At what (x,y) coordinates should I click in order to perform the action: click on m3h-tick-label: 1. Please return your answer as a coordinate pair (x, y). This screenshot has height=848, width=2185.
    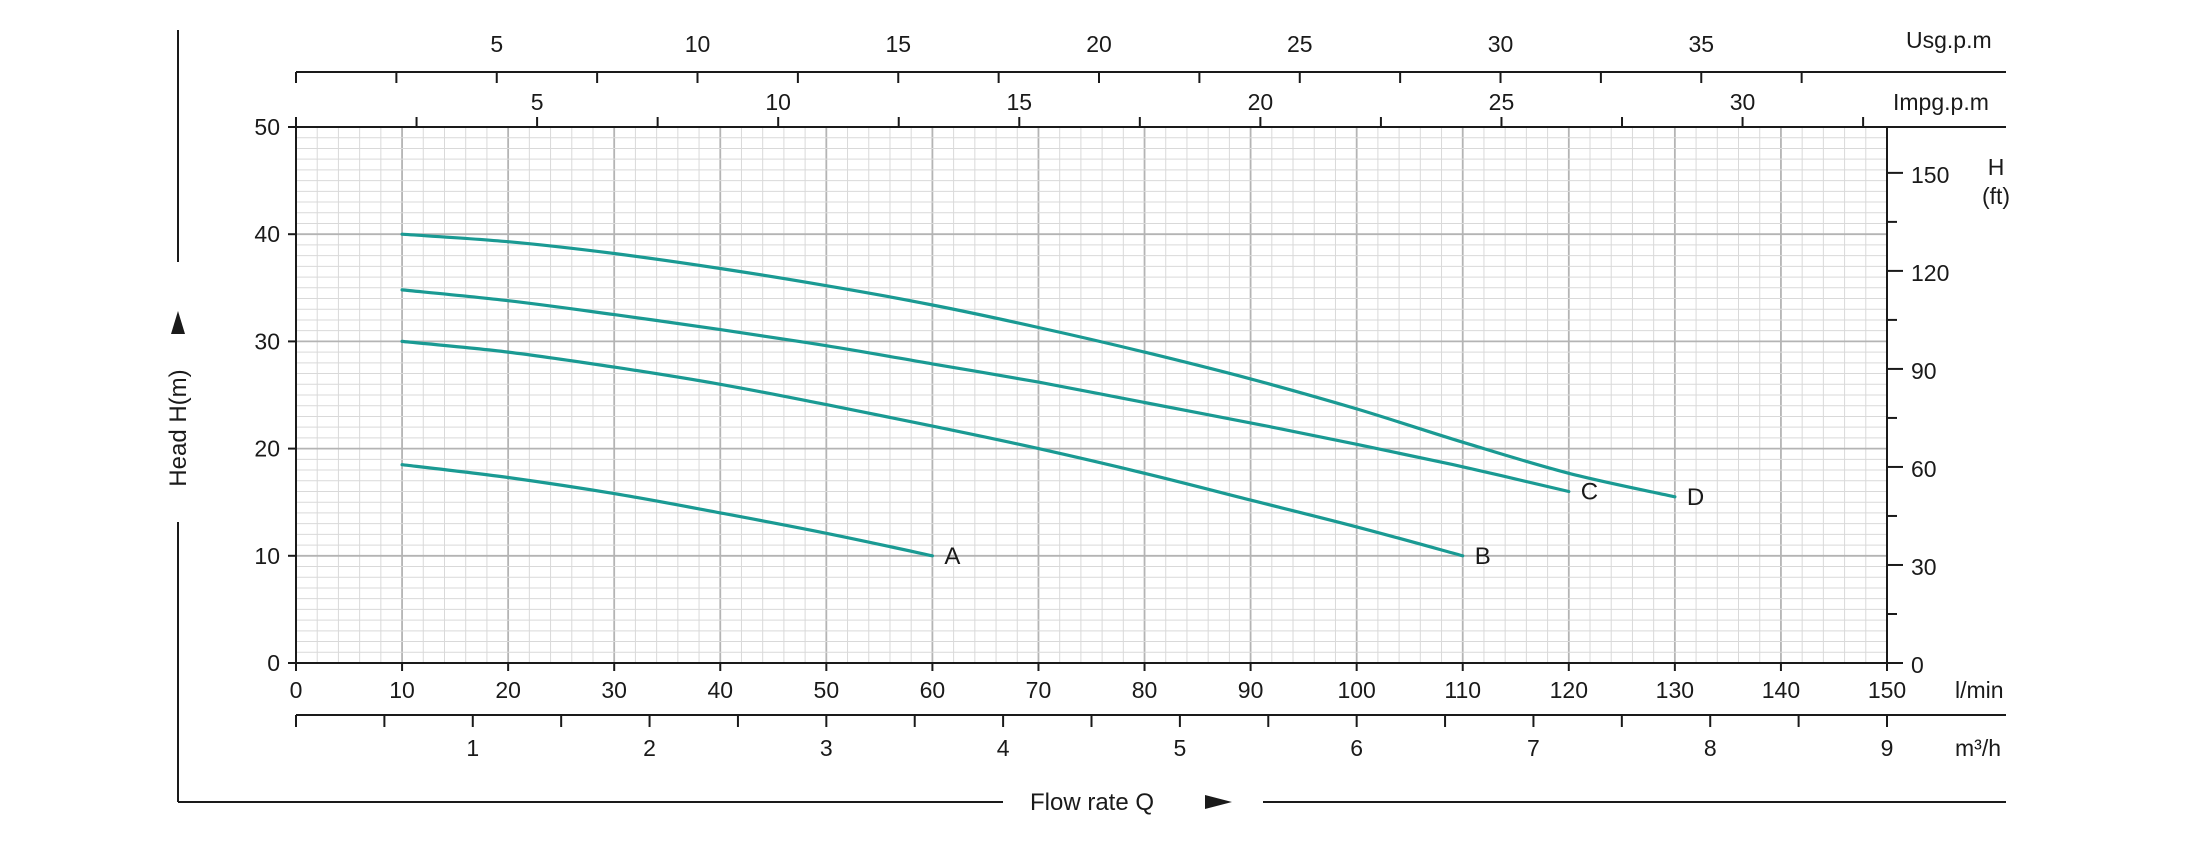
    Looking at the image, I should click on (472, 748).